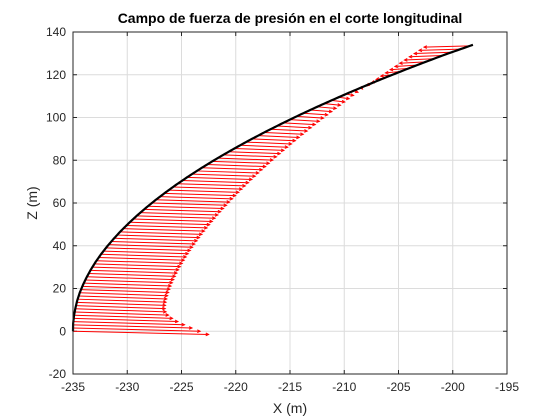 This screenshot has width=560, height=420. Describe the element at coordinates (73, 387) in the screenshot. I see `x-tick-label: -235` at that location.